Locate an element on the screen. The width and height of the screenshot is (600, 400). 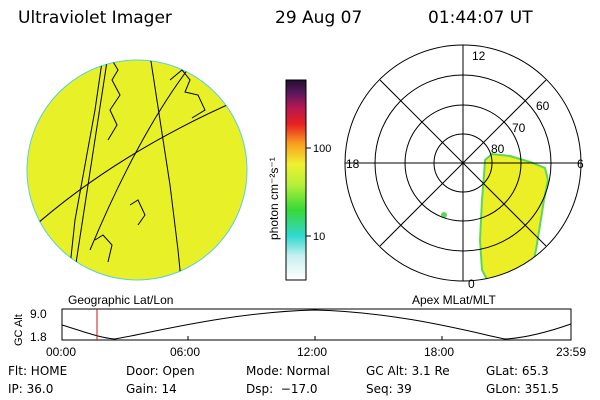
time-tick-0600: 06:00 is located at coordinates (185, 352).